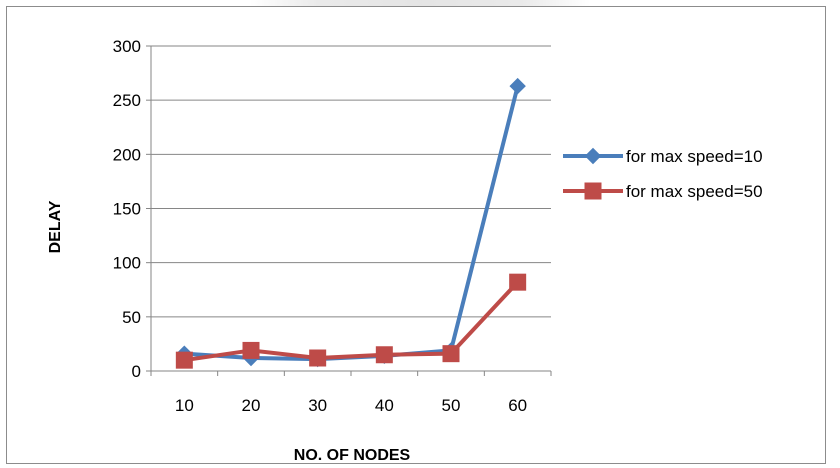 This screenshot has width=840, height=468. I want to click on x-axis-title: NO. OF NODES, so click(352, 455).